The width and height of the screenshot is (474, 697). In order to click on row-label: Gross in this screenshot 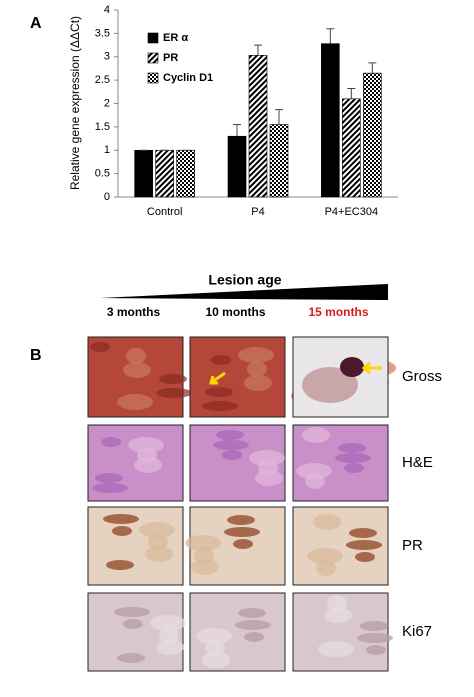, I will do `click(422, 376)`.